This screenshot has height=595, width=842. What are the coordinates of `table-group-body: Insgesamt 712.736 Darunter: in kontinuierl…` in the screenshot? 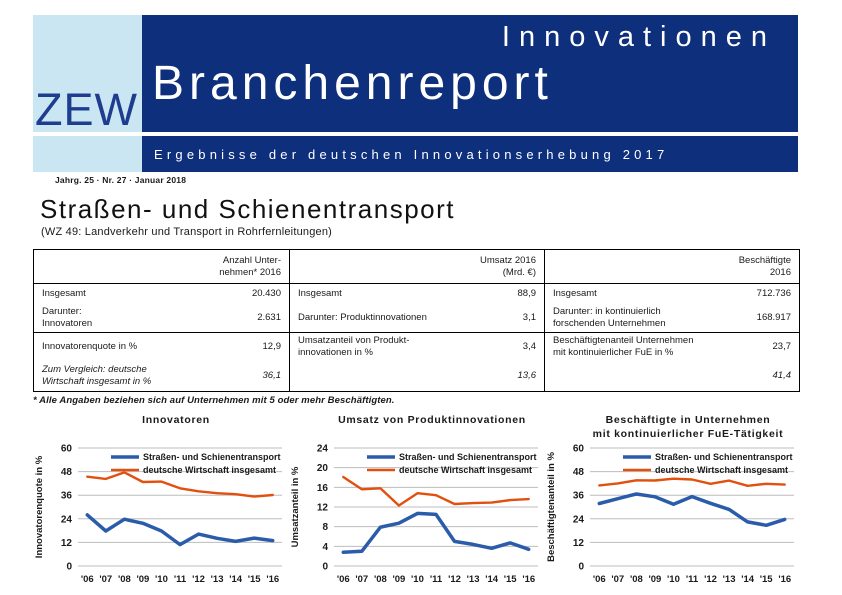 It's located at (672, 337).